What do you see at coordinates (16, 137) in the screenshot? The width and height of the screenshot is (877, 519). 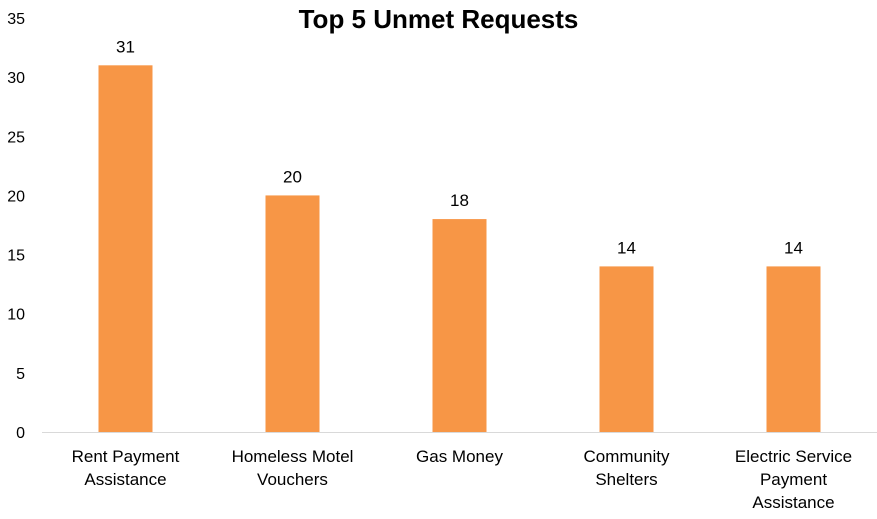 I see `y-tick-label: 25` at bounding box center [16, 137].